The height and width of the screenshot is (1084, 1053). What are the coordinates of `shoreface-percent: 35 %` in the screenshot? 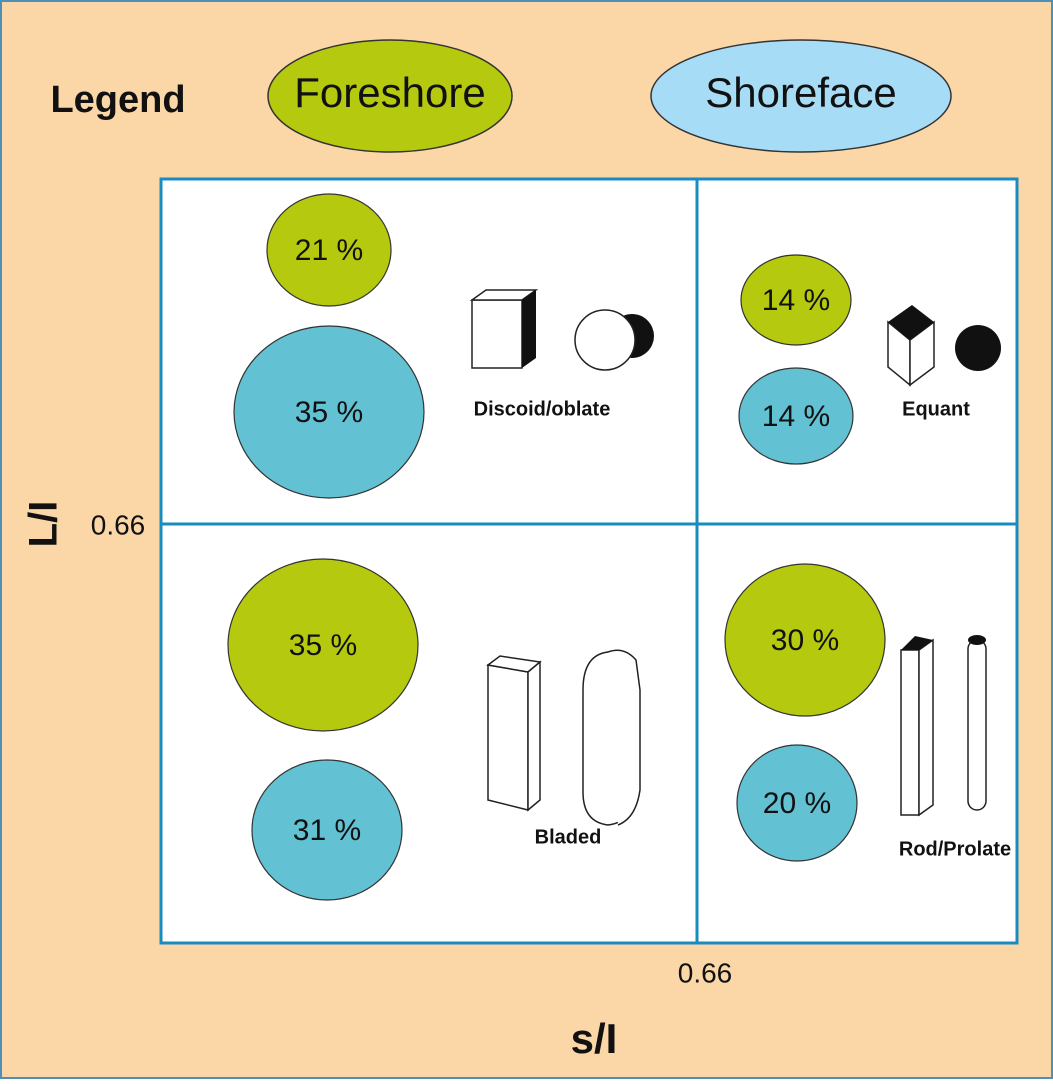 It's located at (329, 412).